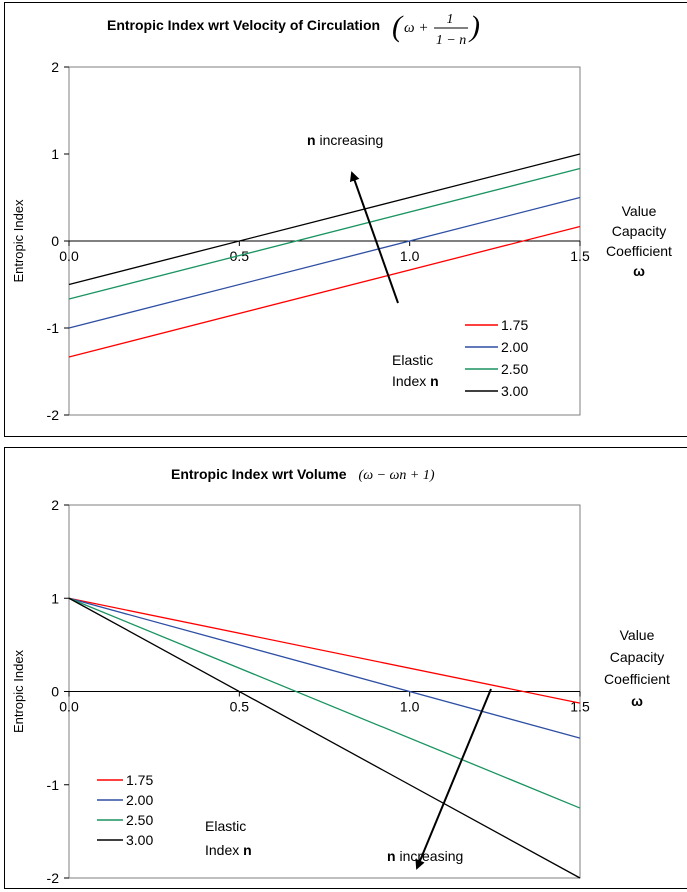  I want to click on formula-denominator: 1 − n, so click(451, 40).